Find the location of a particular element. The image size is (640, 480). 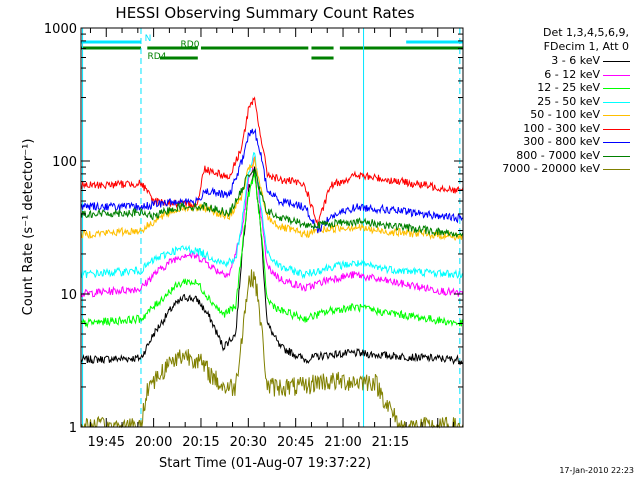

legend-label: 300 - 800 keV is located at coordinates (561, 141).